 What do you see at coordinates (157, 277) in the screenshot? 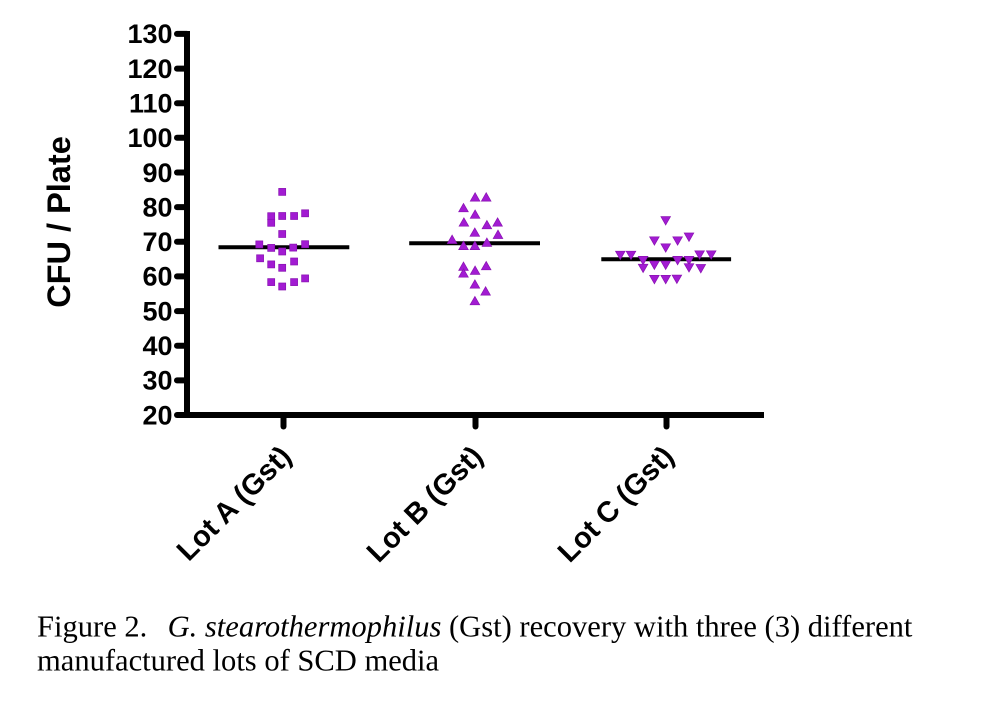
I see `svg-text: 60` at bounding box center [157, 277].